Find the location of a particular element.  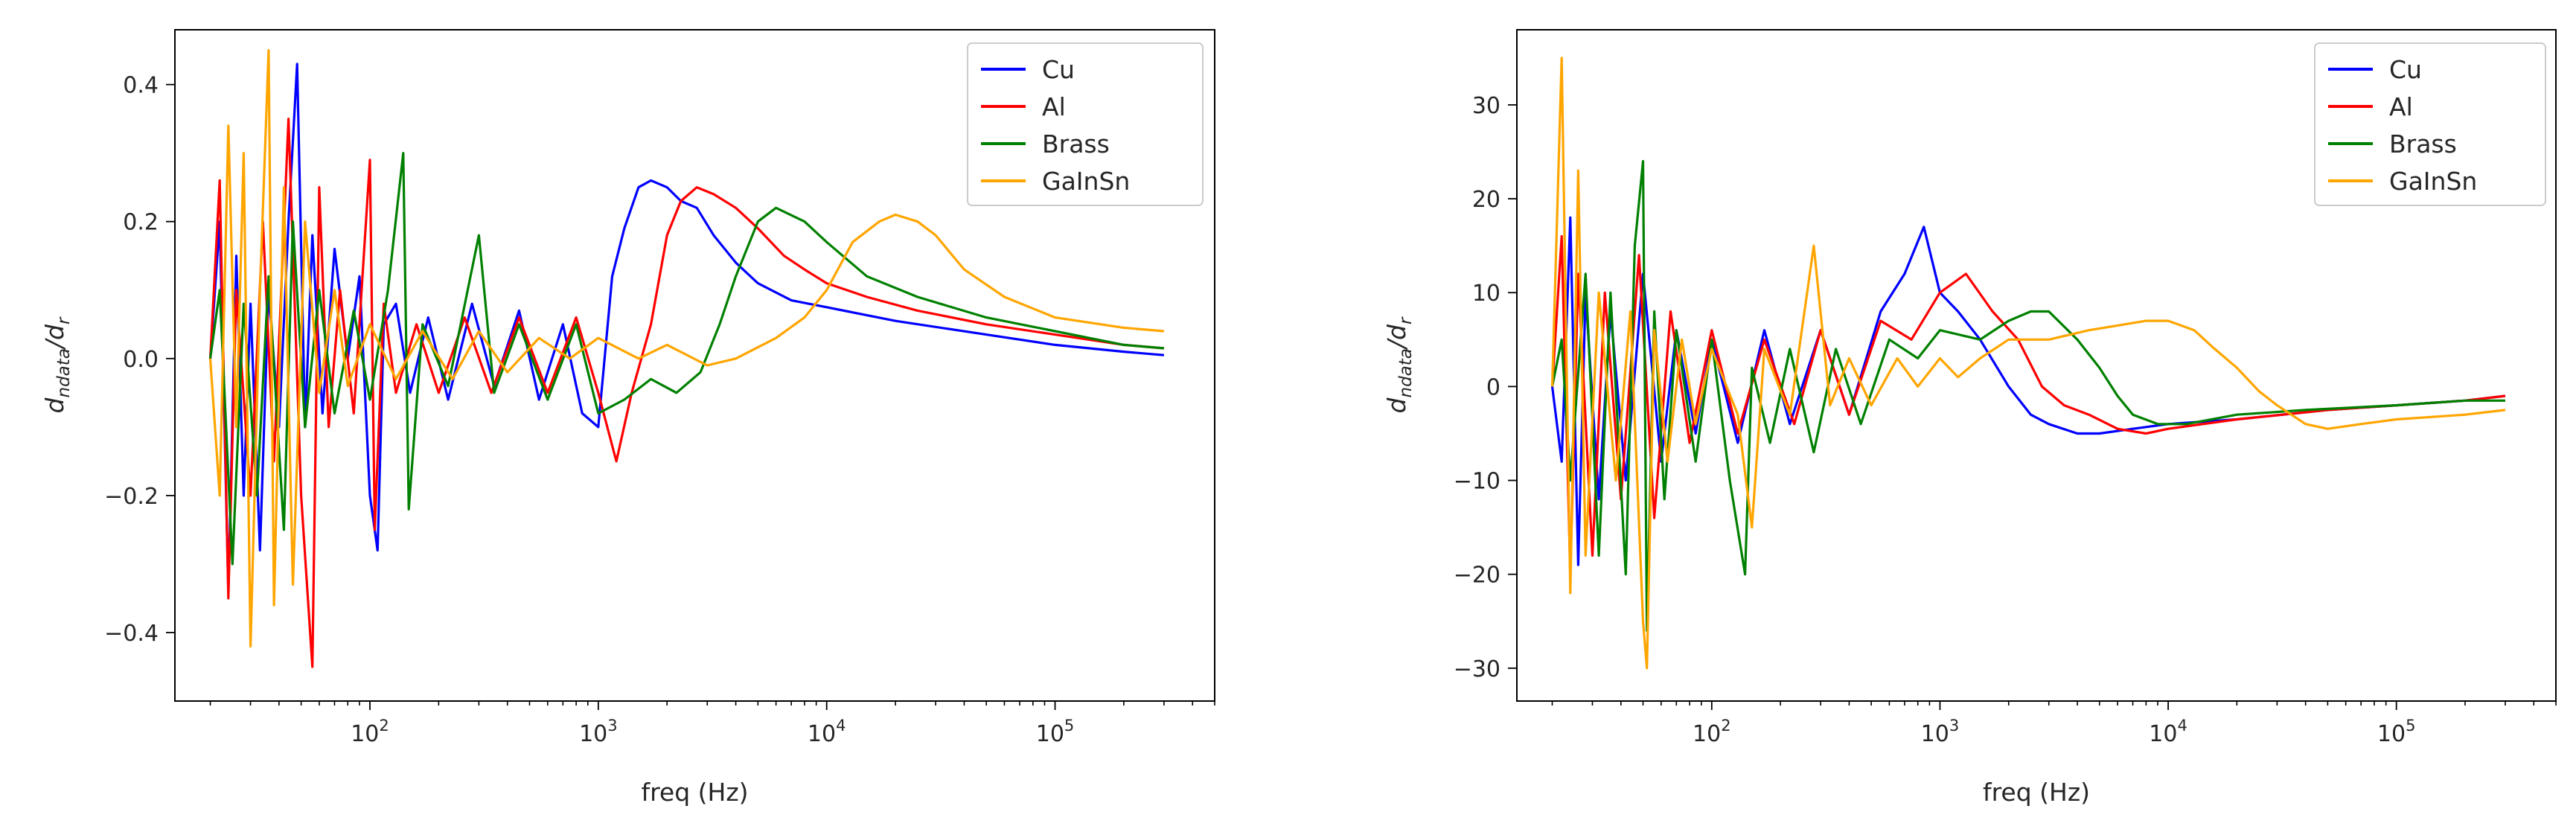

y-tick-label: −0.2 is located at coordinates (131, 497).